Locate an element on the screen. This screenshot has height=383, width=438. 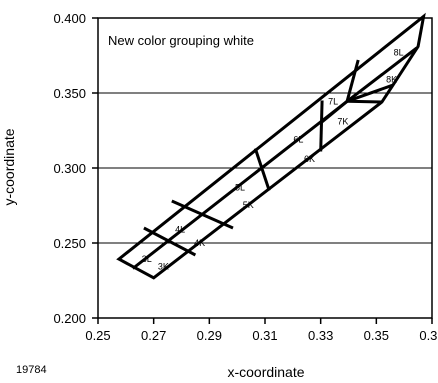
figure-id: 19784 is located at coordinates (31, 370).